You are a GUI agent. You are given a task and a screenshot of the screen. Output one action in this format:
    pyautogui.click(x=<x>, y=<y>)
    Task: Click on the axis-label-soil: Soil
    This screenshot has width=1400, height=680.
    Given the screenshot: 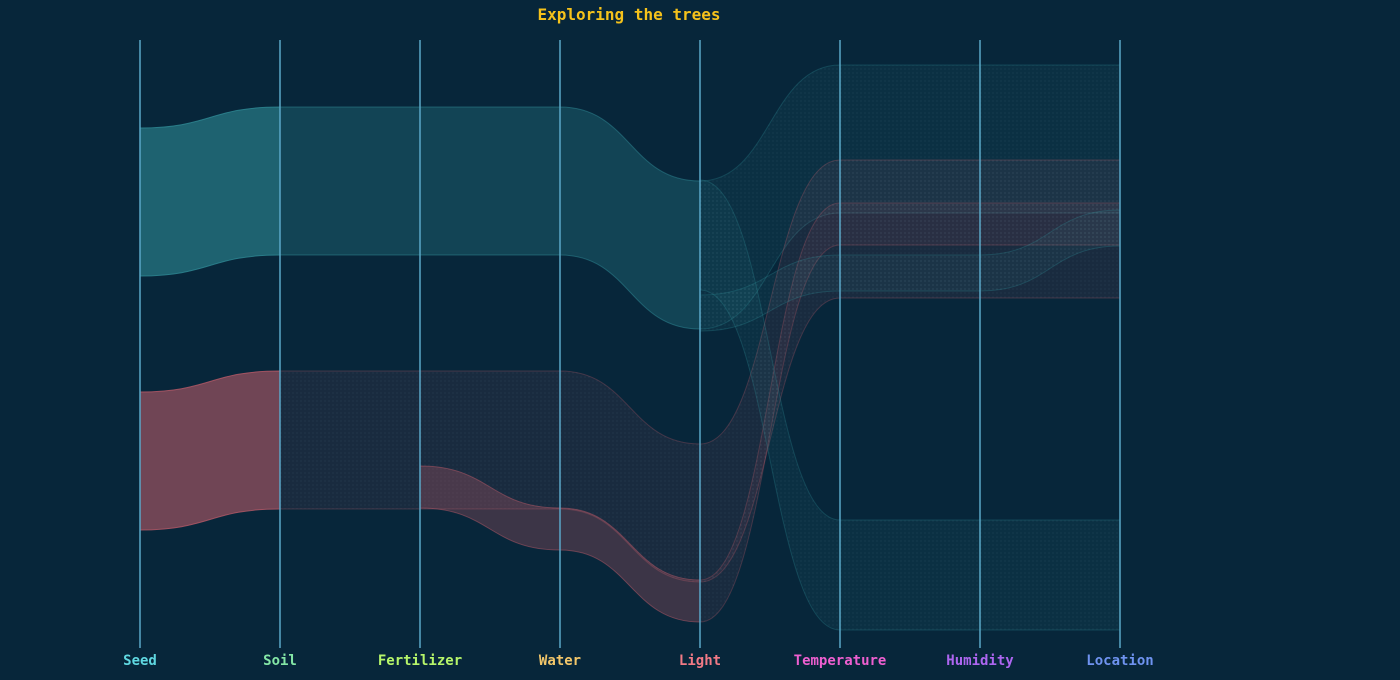 What is the action you would take?
    pyautogui.click(x=280, y=661)
    